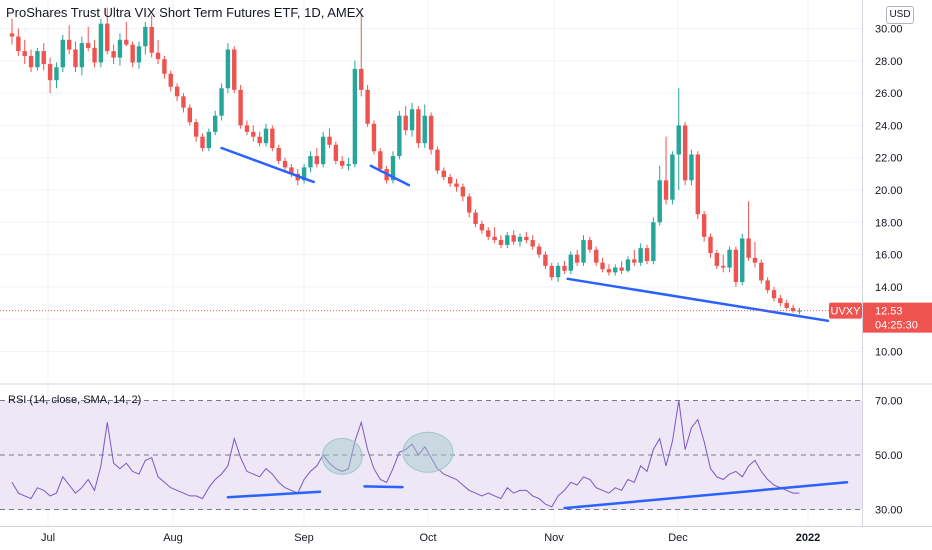 This screenshot has height=550, width=932. Describe the element at coordinates (900, 15) in the screenshot. I see `currency-button: USD` at that location.